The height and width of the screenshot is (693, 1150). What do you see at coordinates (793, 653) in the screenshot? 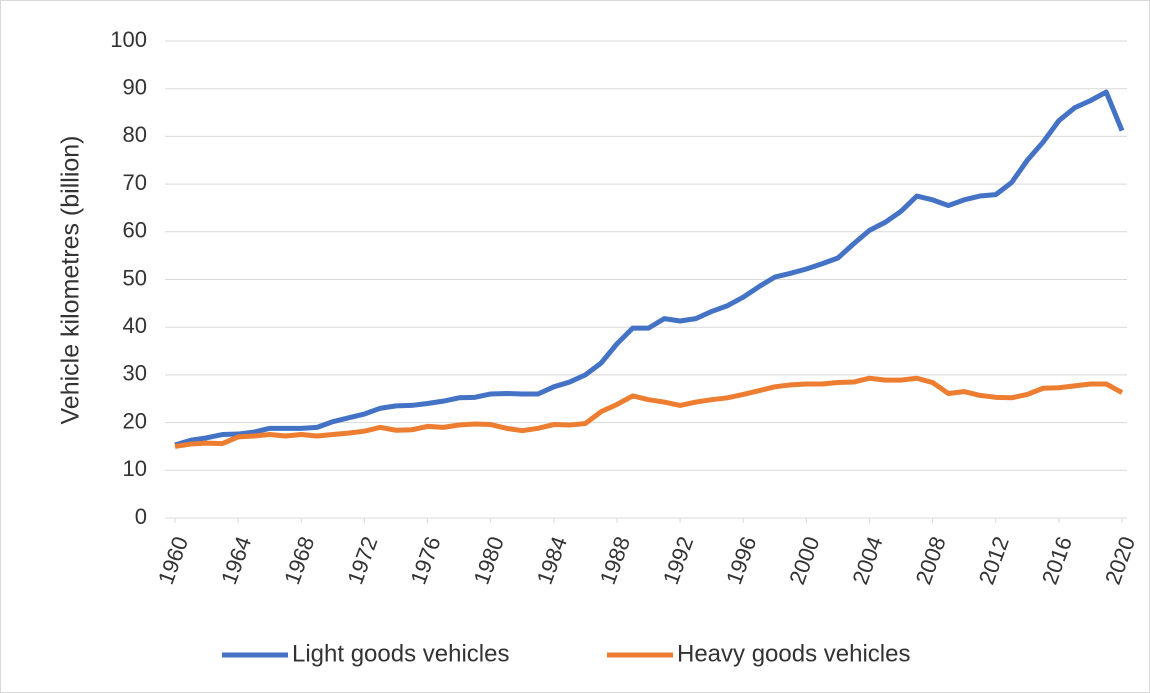
I see `legend-label: Heavy goods vehicles` at bounding box center [793, 653].